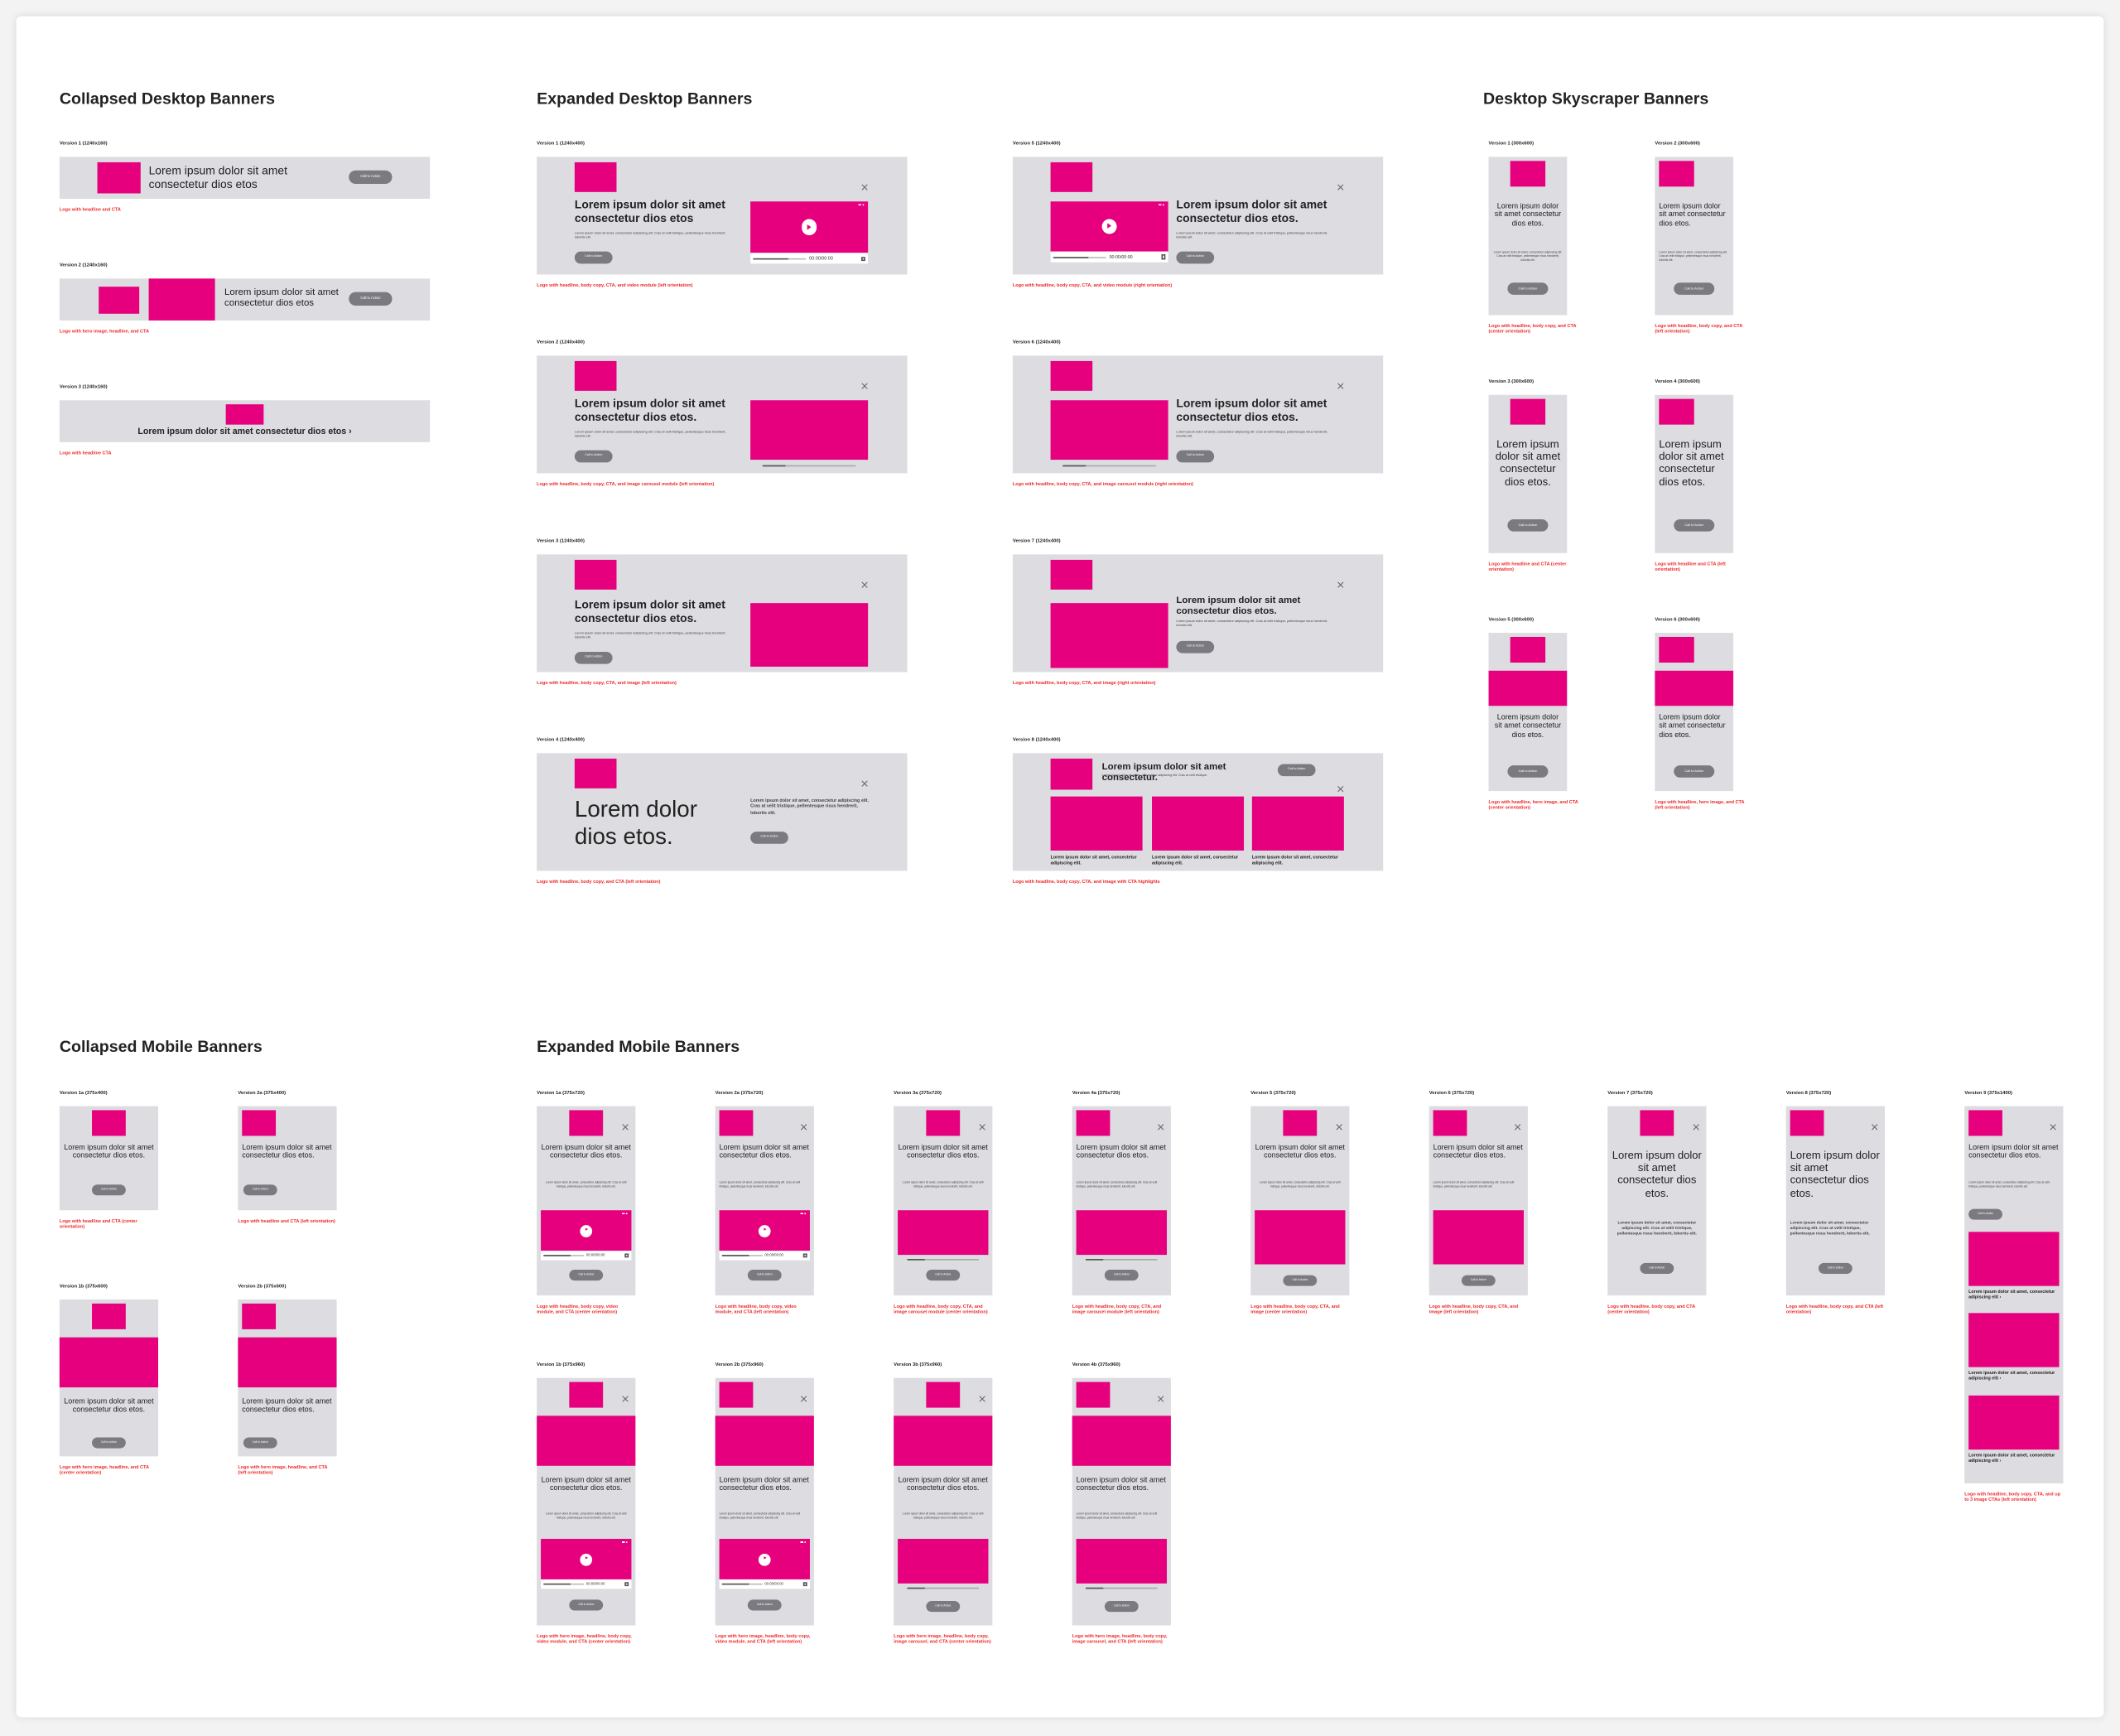 The image size is (2120, 1736). Describe the element at coordinates (1273, 1092) in the screenshot. I see `version-label: Version 5 (375x720)` at that location.